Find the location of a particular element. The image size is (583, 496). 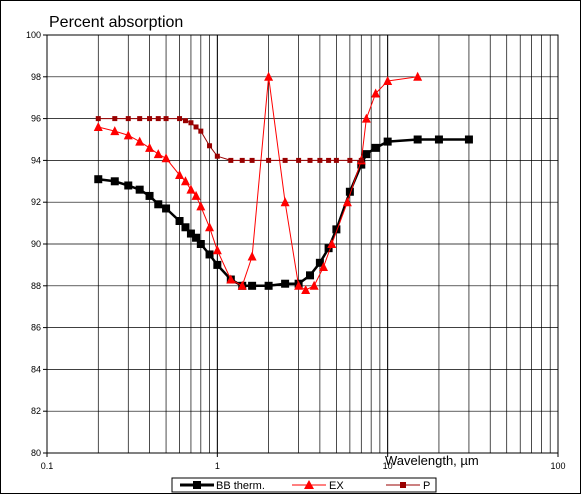

y-tick-label: 92 is located at coordinates (36, 202).